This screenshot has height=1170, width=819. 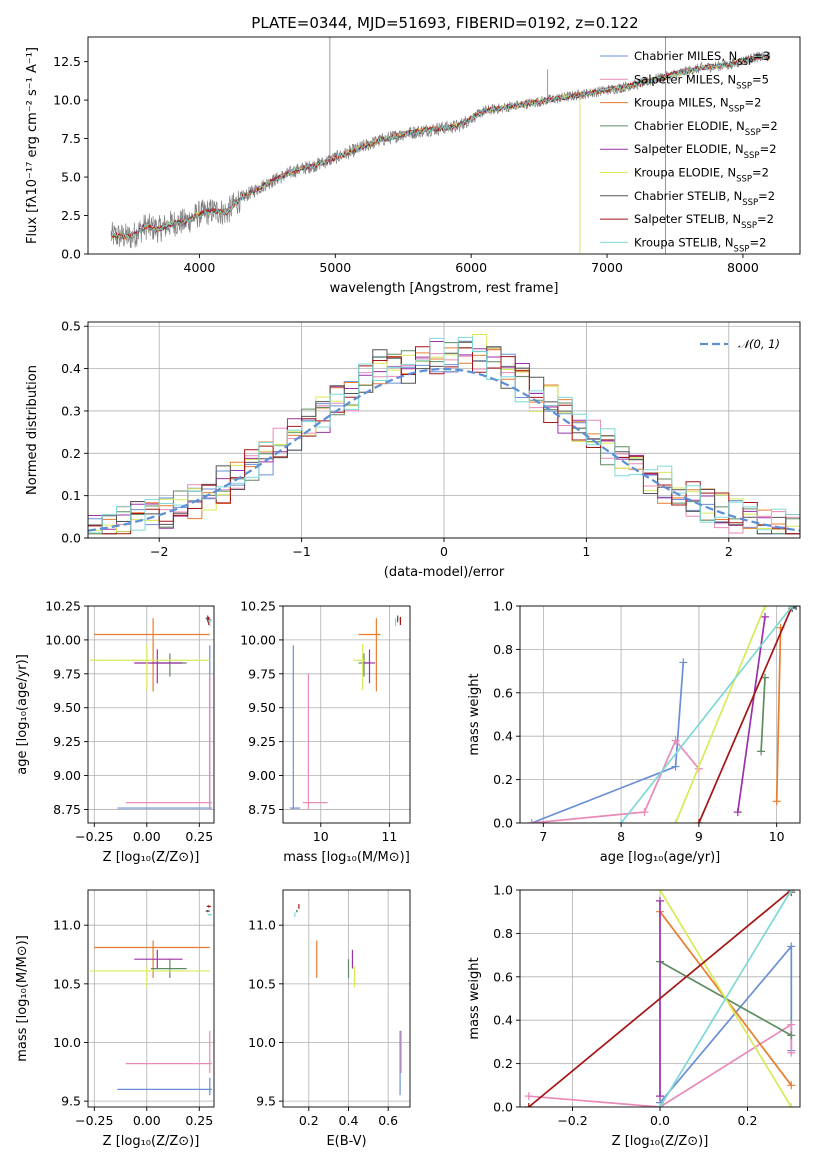 What do you see at coordinates (71, 177) in the screenshot?
I see `y-tick-label: 5.0` at bounding box center [71, 177].